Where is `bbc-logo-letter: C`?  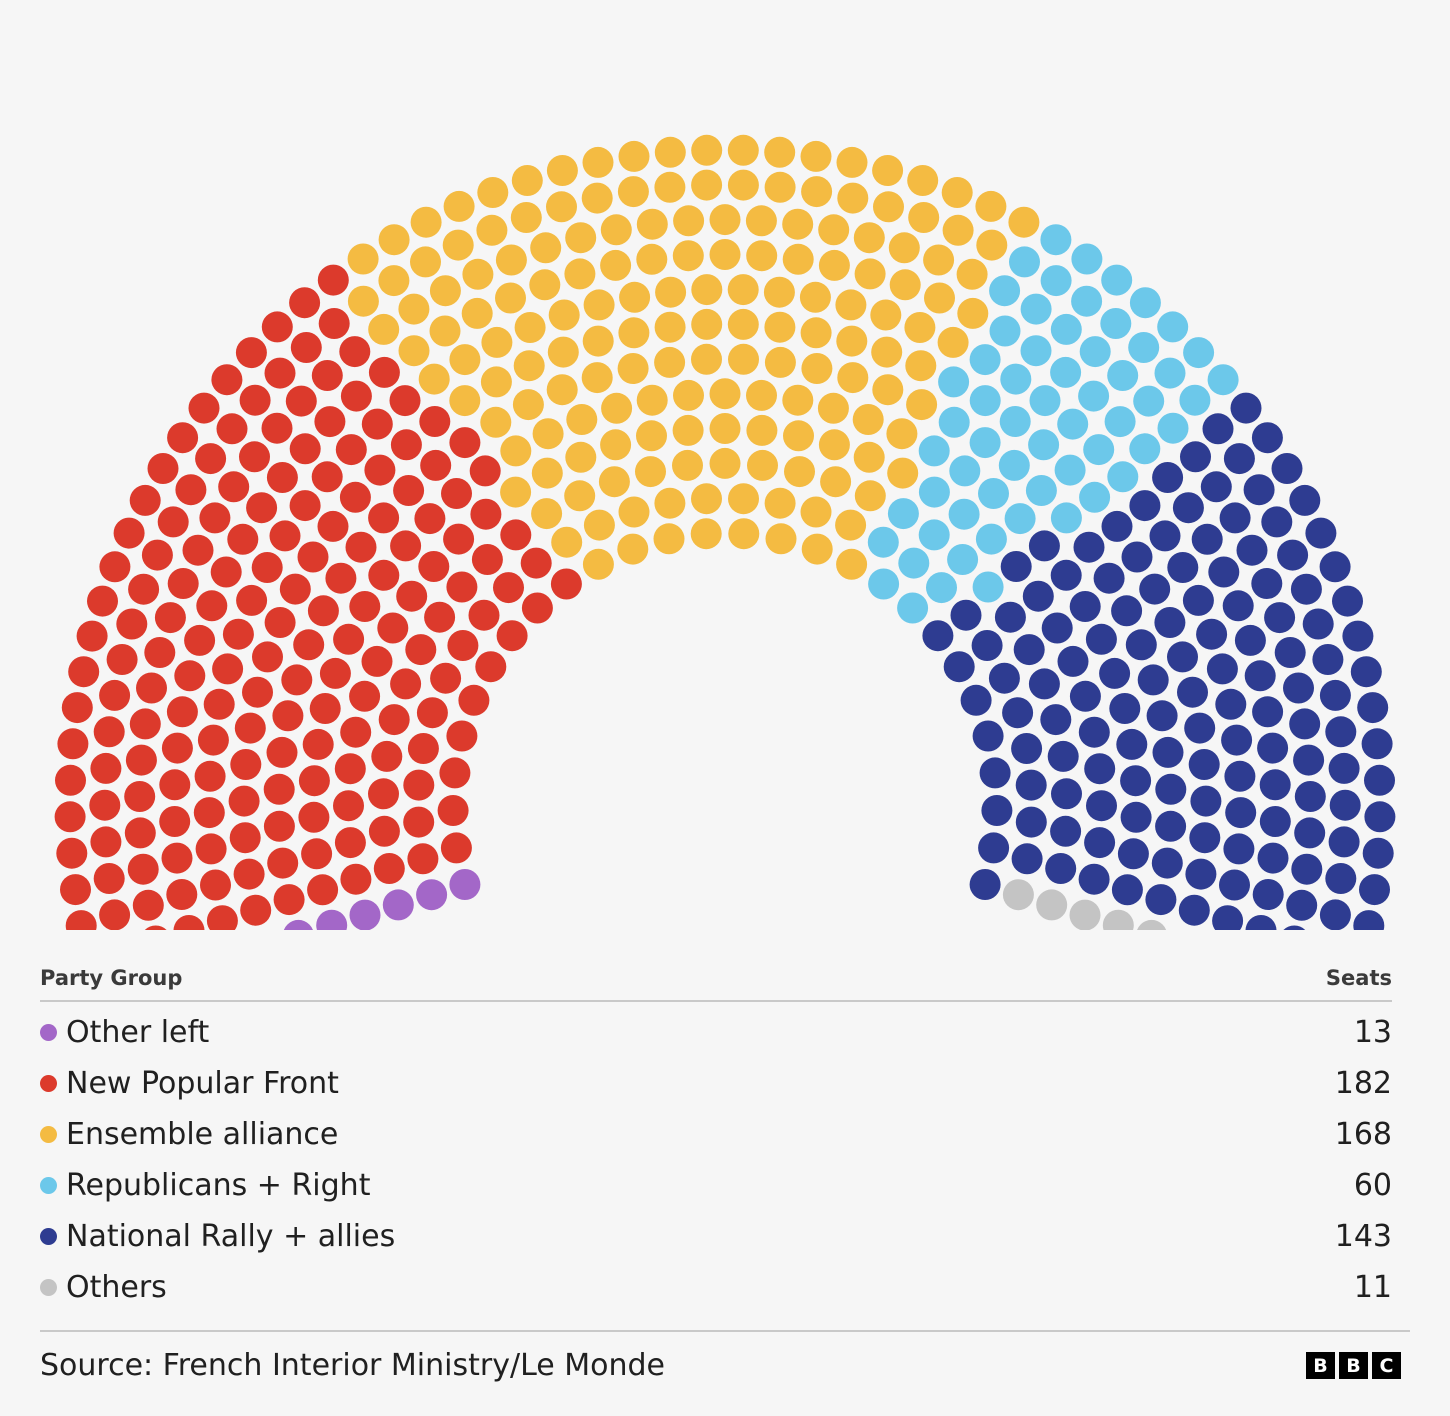
bbc-logo-letter: C is located at coordinates (1386, 1365).